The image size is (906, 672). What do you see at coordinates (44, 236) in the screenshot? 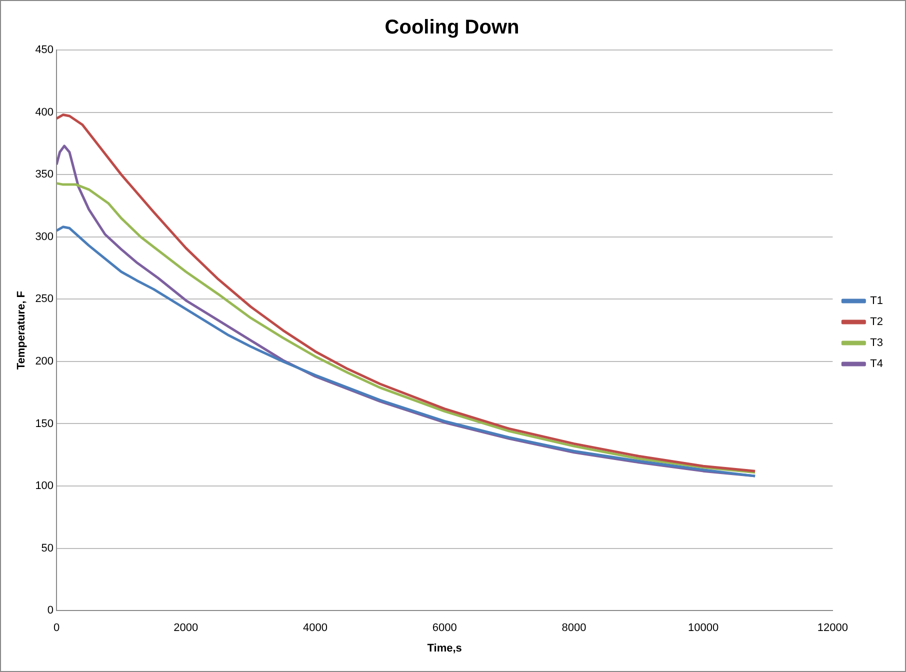
I see `y-tick-label: 300` at bounding box center [44, 236].